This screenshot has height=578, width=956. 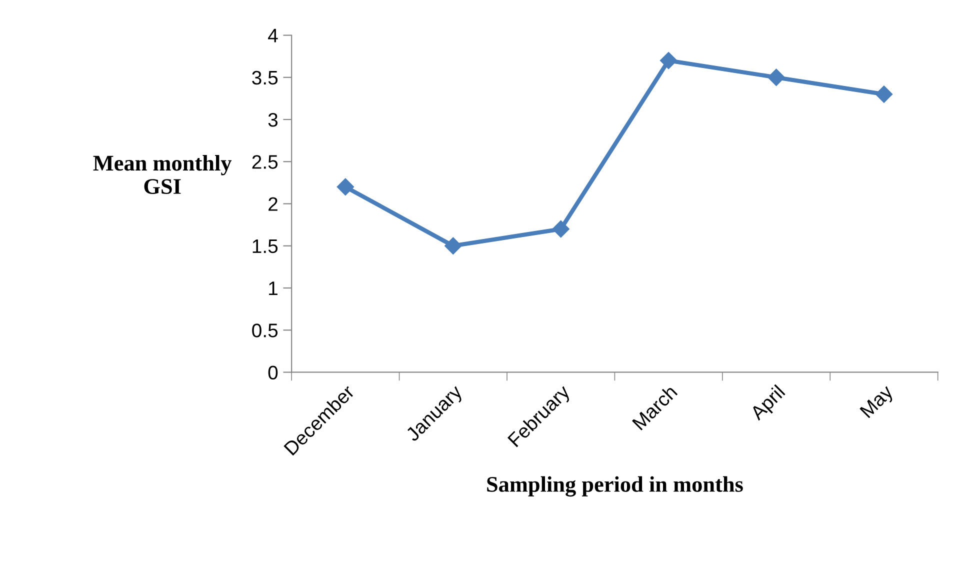 I want to click on y-tick-label: 2.5, so click(x=265, y=162).